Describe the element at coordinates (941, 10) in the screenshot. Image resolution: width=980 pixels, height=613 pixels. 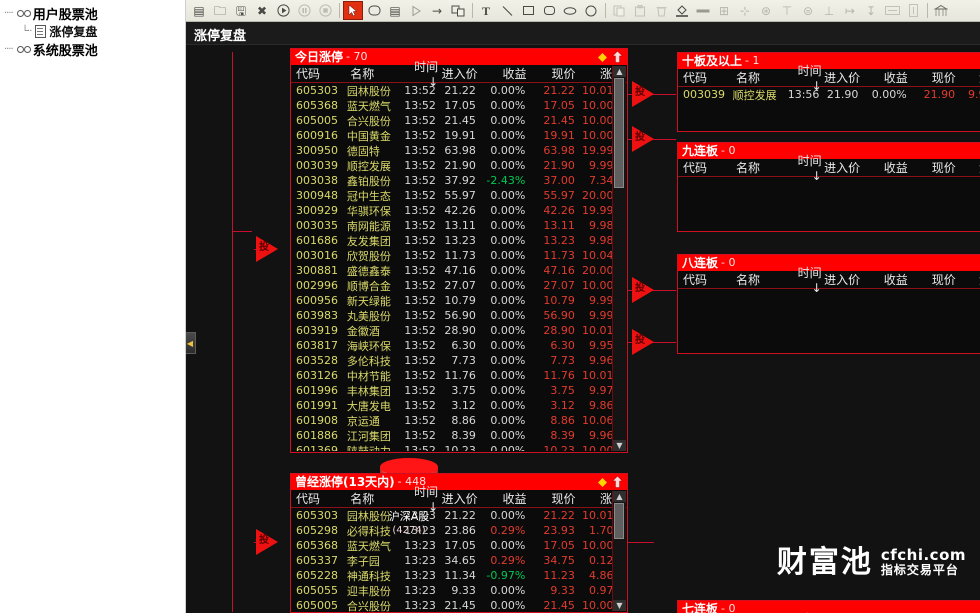
I see `grid-icon` at that location.